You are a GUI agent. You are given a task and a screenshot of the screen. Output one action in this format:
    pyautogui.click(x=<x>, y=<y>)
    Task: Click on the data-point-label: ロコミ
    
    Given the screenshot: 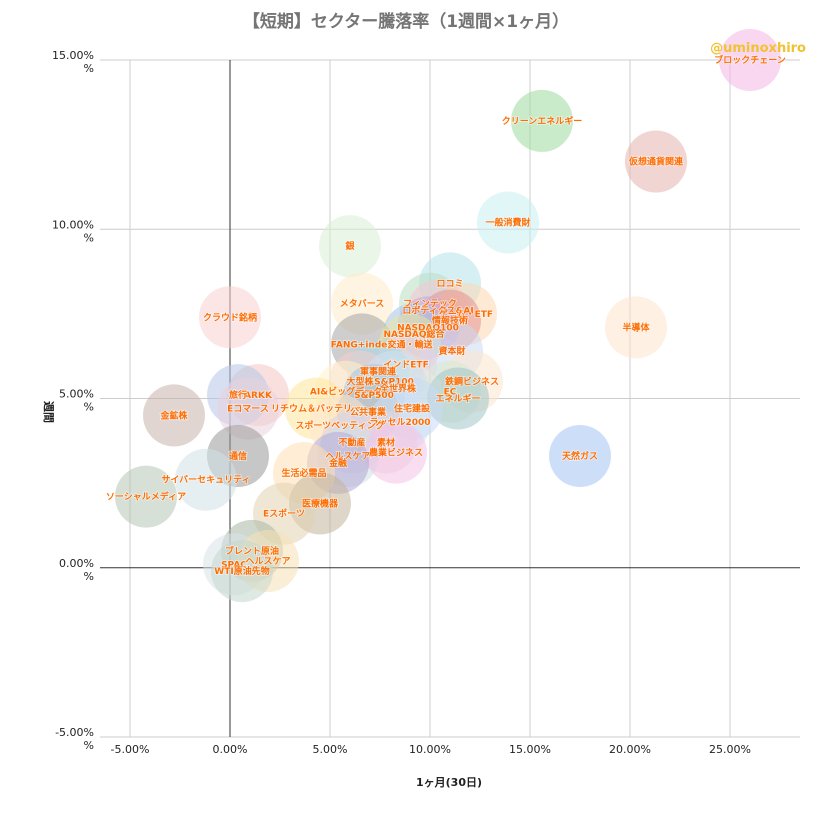 What is the action you would take?
    pyautogui.click(x=449, y=283)
    